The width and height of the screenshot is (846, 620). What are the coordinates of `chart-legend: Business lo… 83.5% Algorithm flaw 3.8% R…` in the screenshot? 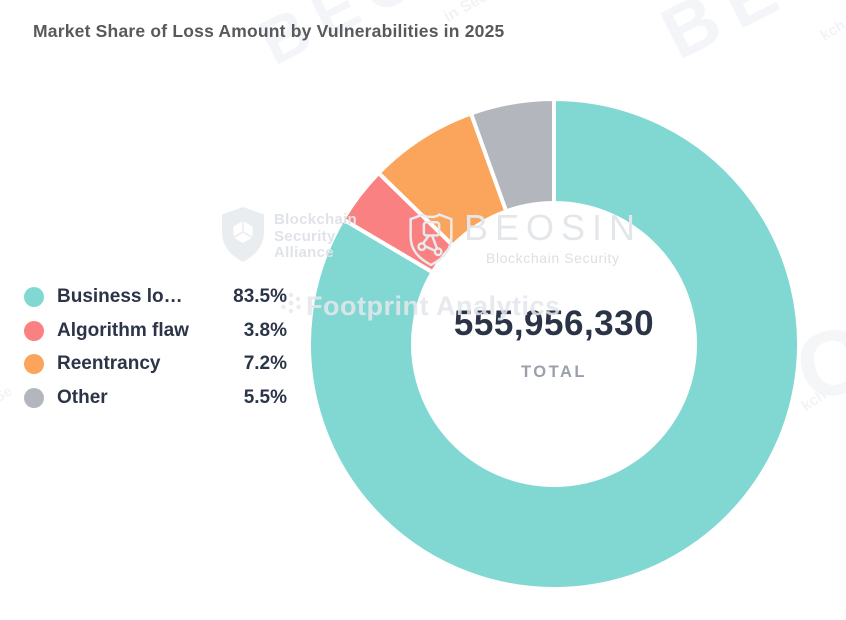 It's located at (154, 353).